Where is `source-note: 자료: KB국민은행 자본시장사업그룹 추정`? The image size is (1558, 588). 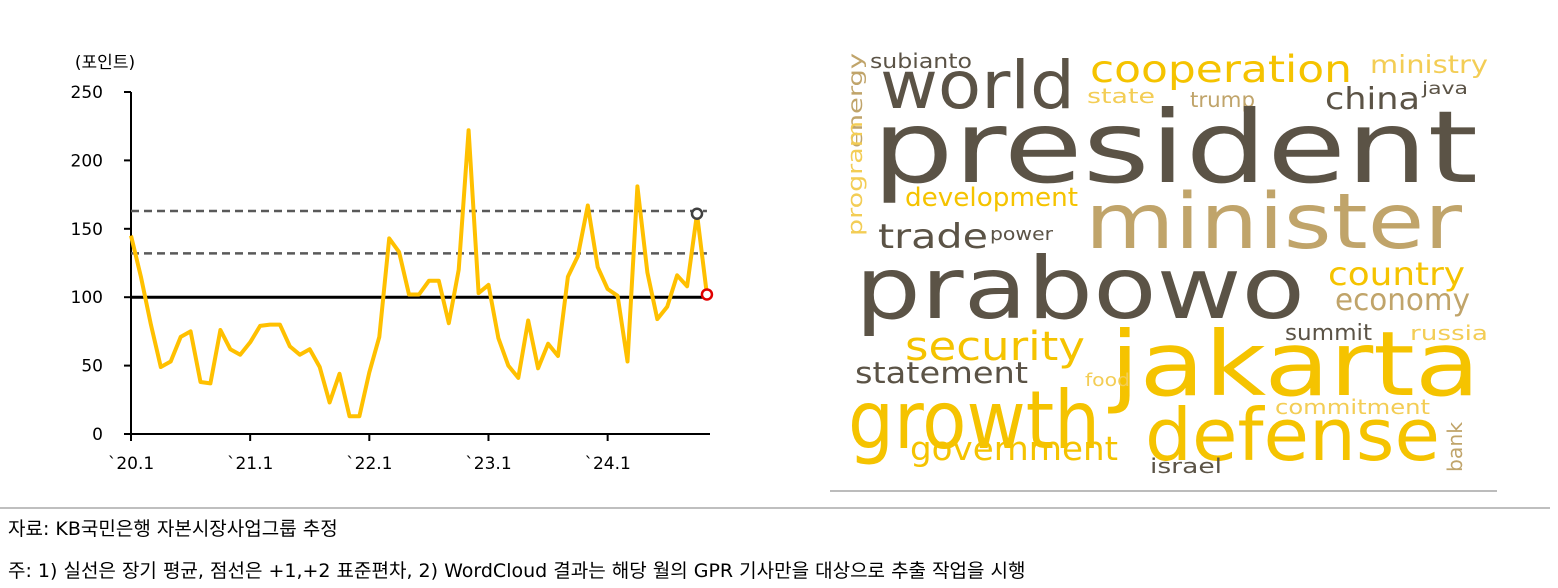 source-note: 자료: KB국민은행 자본시장사업그룹 추정 is located at coordinates (173, 529).